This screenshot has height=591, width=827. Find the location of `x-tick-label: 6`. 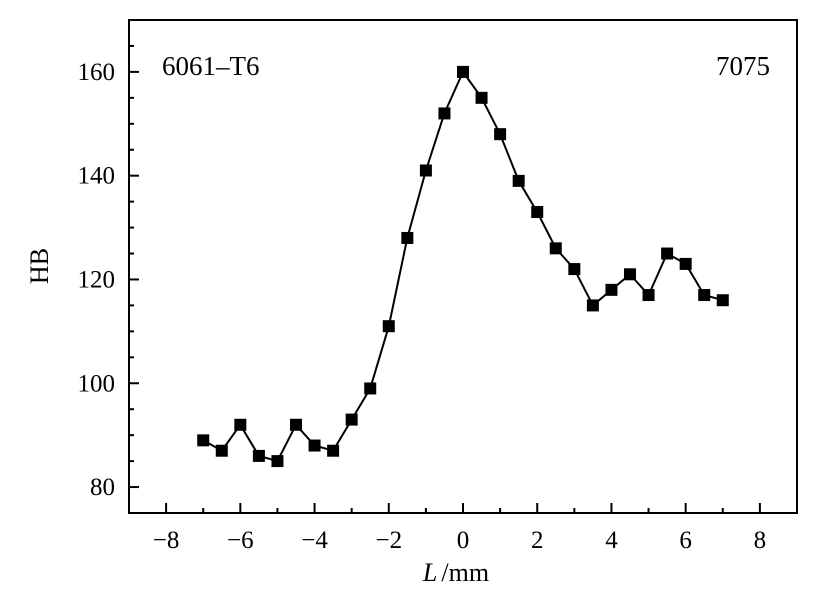

x-tick-label: 6 is located at coordinates (685, 540).